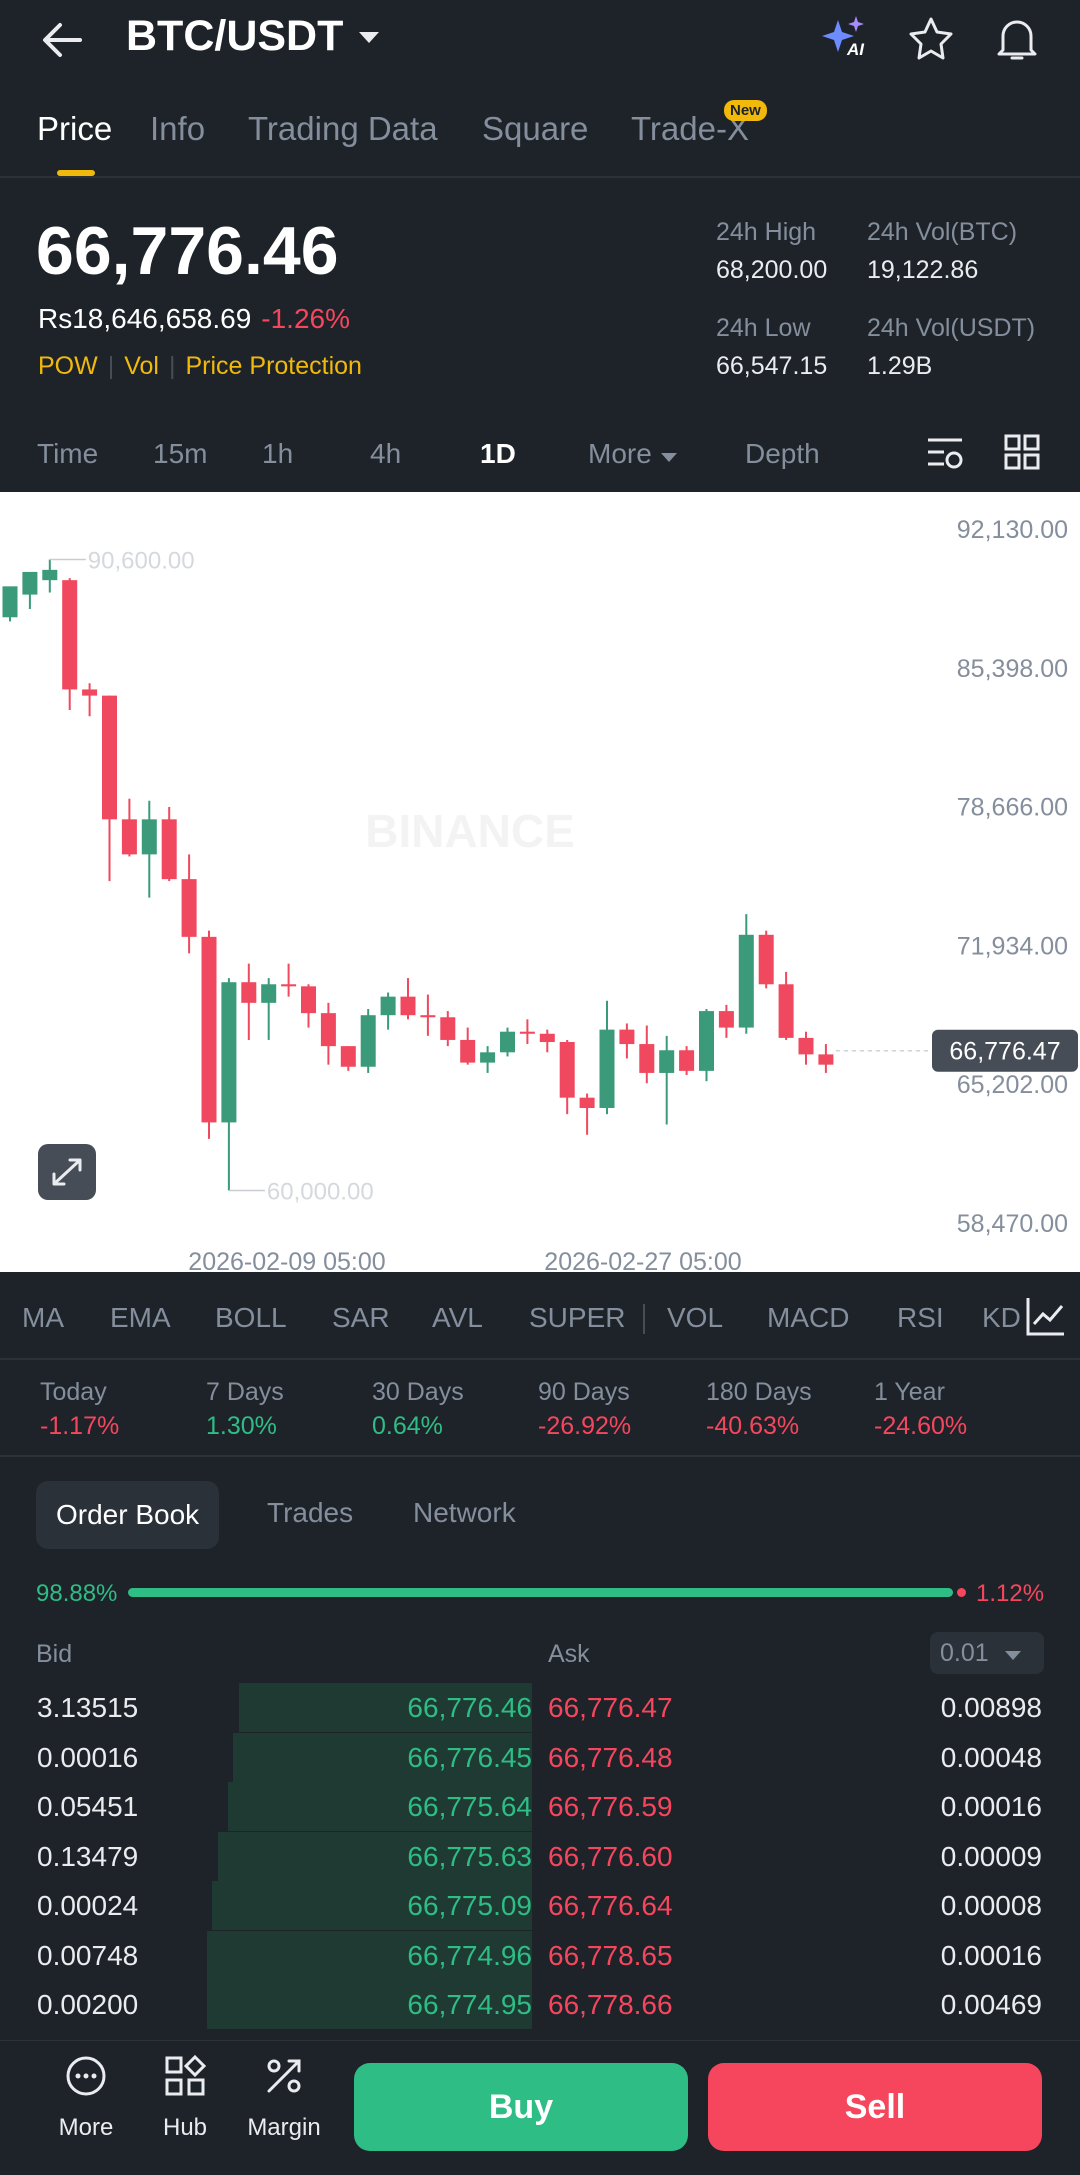 The width and height of the screenshot is (1080, 2175). What do you see at coordinates (945, 453) in the screenshot?
I see `chart-settings-icon` at bounding box center [945, 453].